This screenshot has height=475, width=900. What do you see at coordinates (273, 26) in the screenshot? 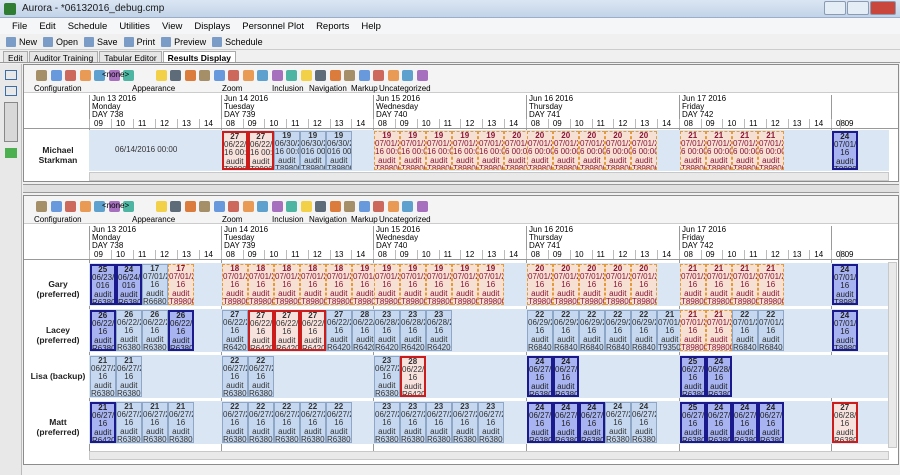
I see `menu-item: Personnel Plot` at bounding box center [273, 26].